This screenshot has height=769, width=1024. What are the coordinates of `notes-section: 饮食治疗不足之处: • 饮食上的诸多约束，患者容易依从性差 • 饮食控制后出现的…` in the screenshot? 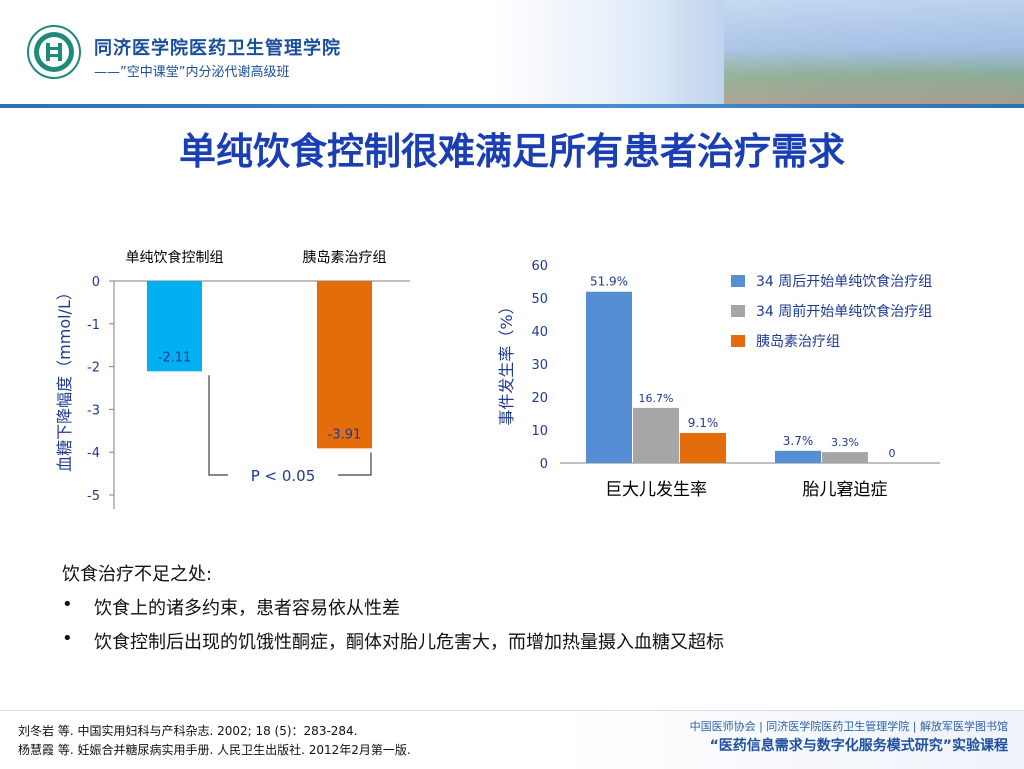 It's located at (393, 611).